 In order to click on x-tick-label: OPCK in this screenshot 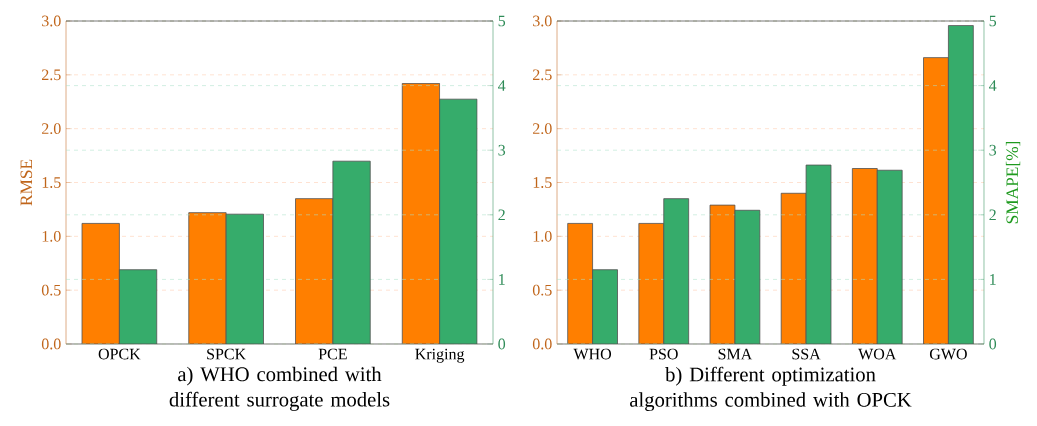, I will do `click(119, 354)`.